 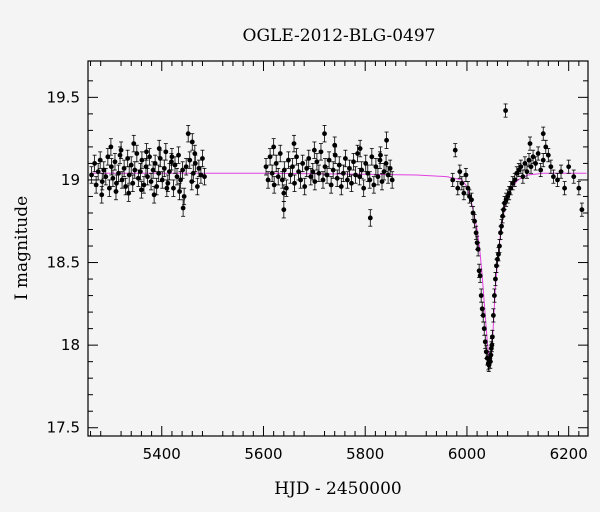 What do you see at coordinates (162, 454) in the screenshot?
I see `x-tick-label: 5400` at bounding box center [162, 454].